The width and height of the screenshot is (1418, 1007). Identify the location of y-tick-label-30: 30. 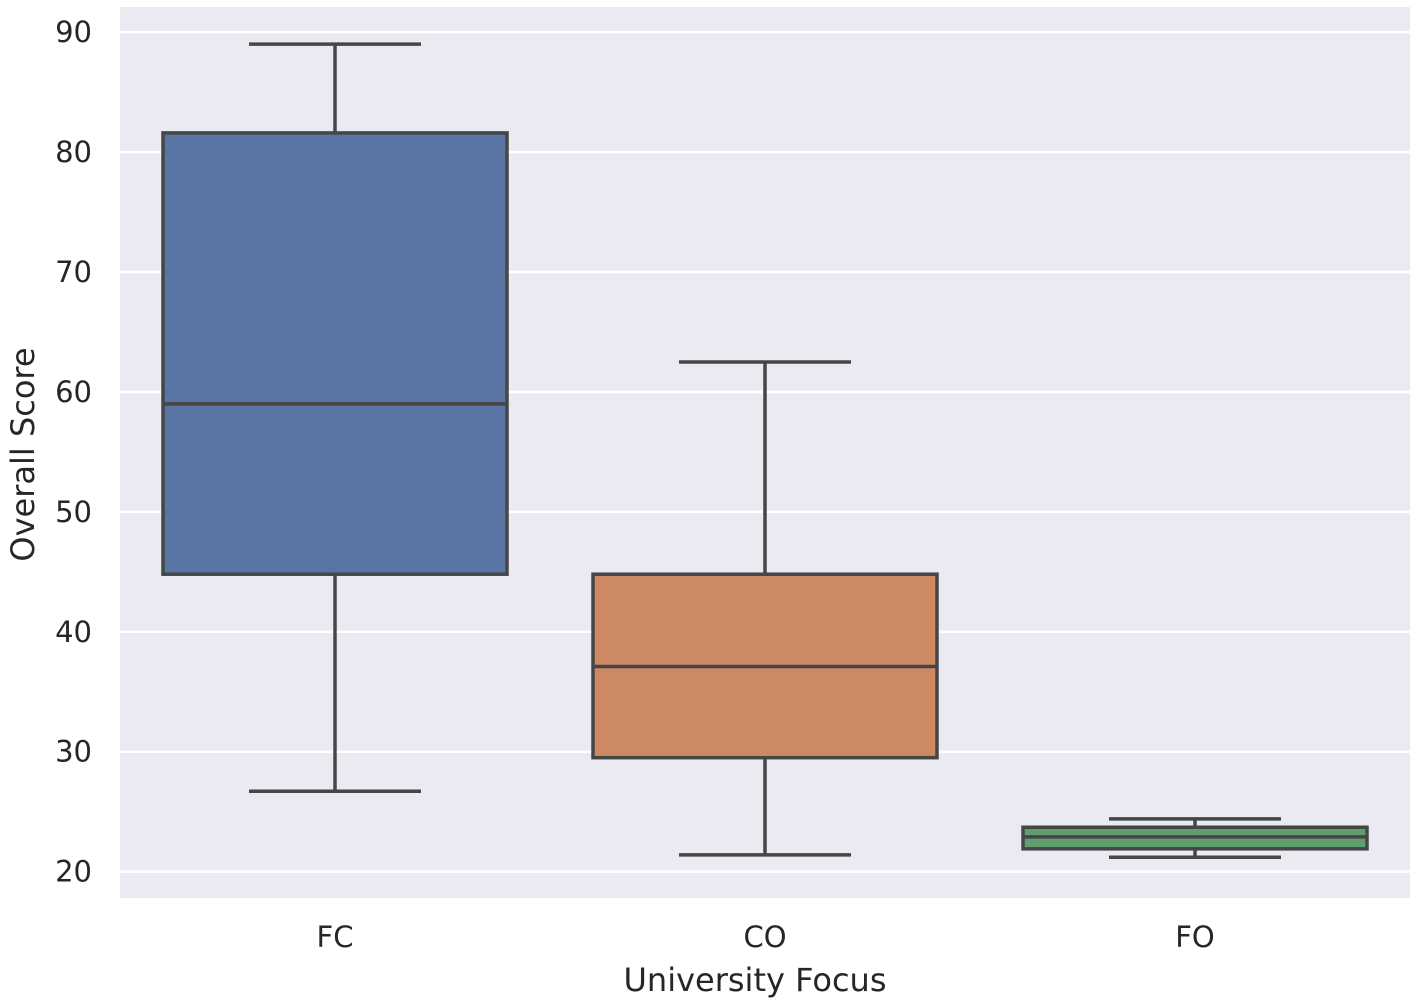
(73, 752).